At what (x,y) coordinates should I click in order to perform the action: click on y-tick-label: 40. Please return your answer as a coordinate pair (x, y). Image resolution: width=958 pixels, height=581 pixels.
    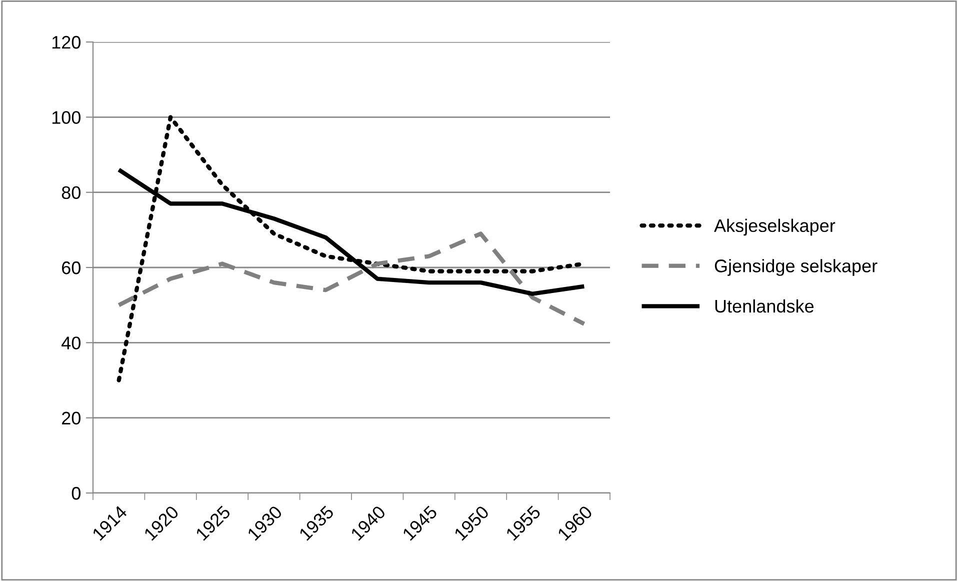
    Looking at the image, I should click on (71, 343).